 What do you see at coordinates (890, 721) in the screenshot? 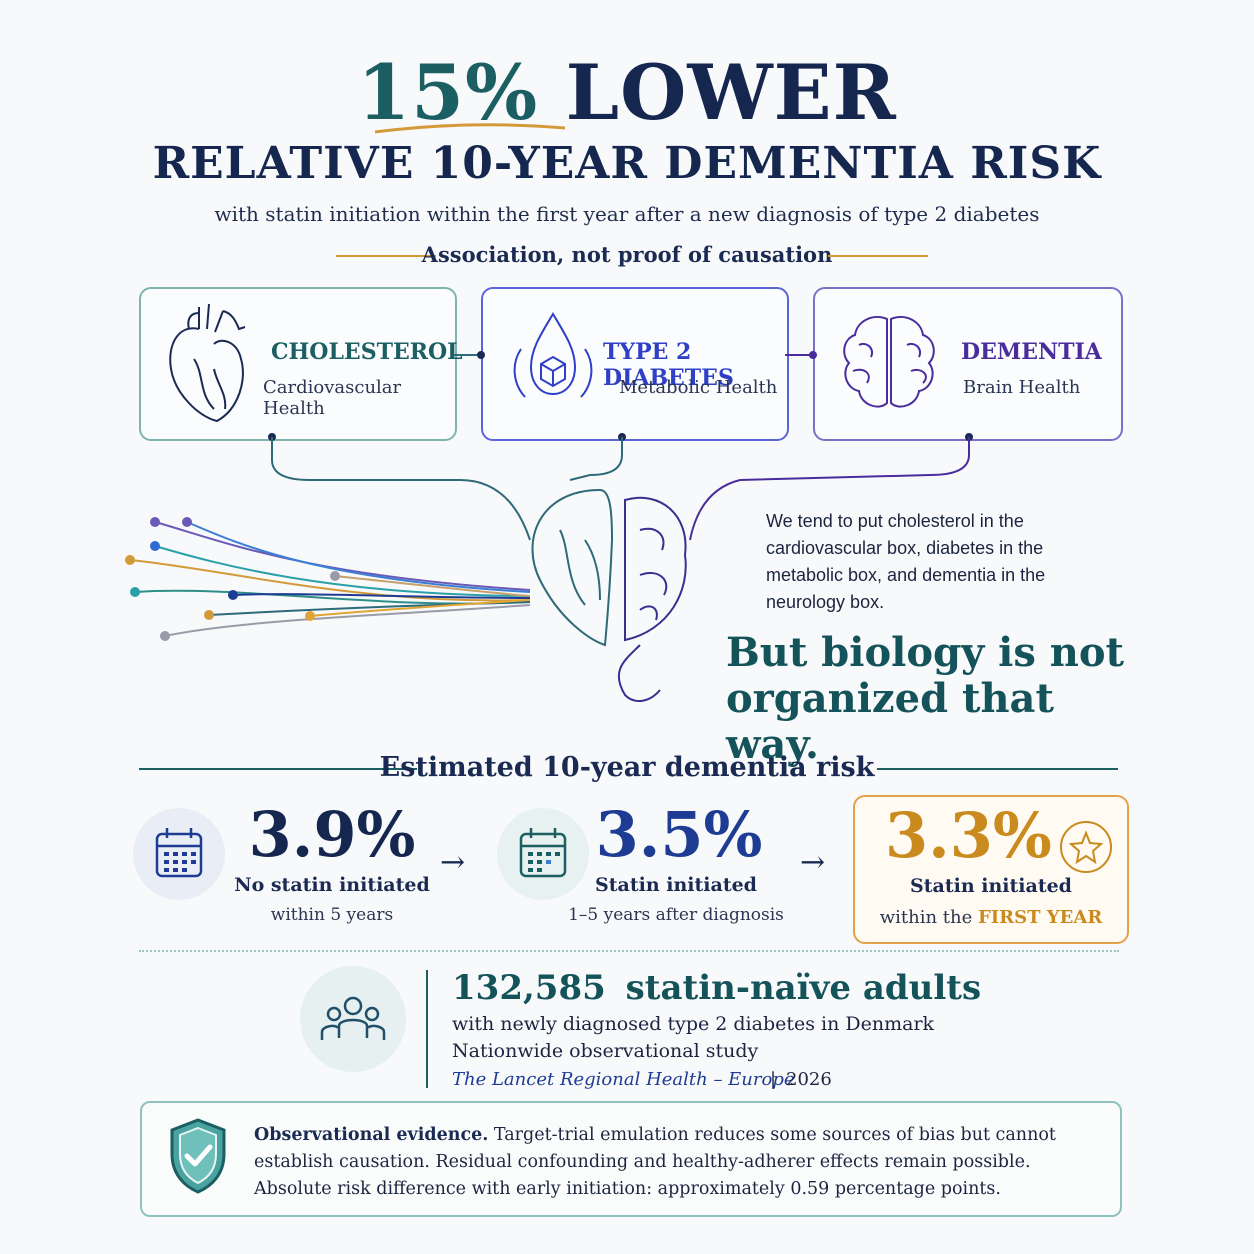
I see `punch-line-2: organized that way.` at bounding box center [890, 721].